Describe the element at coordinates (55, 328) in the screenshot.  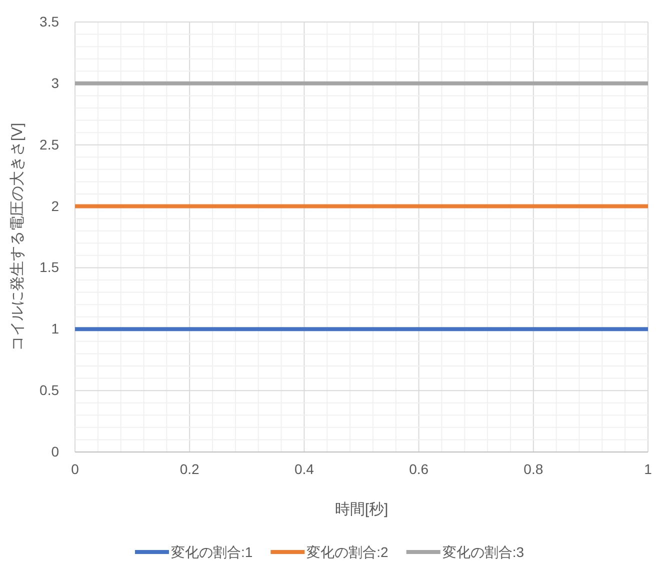
I see `y-tick-label: 1` at that location.